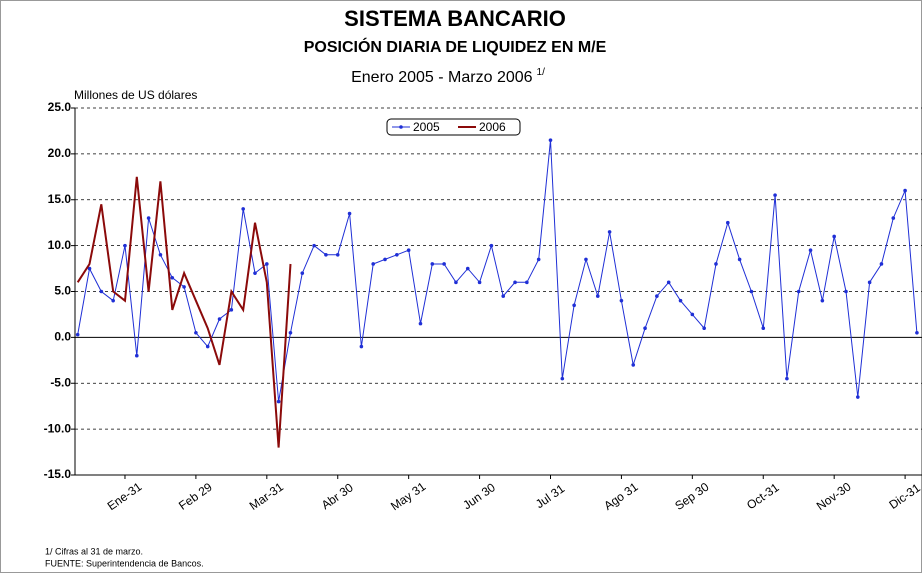 The image size is (922, 573). I want to click on legend-box, so click(453, 127).